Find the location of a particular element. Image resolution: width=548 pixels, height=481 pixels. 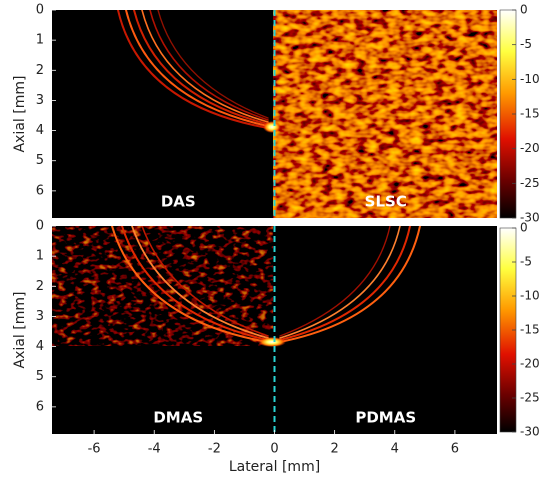

x-tick-label: -4 is located at coordinates (154, 449).